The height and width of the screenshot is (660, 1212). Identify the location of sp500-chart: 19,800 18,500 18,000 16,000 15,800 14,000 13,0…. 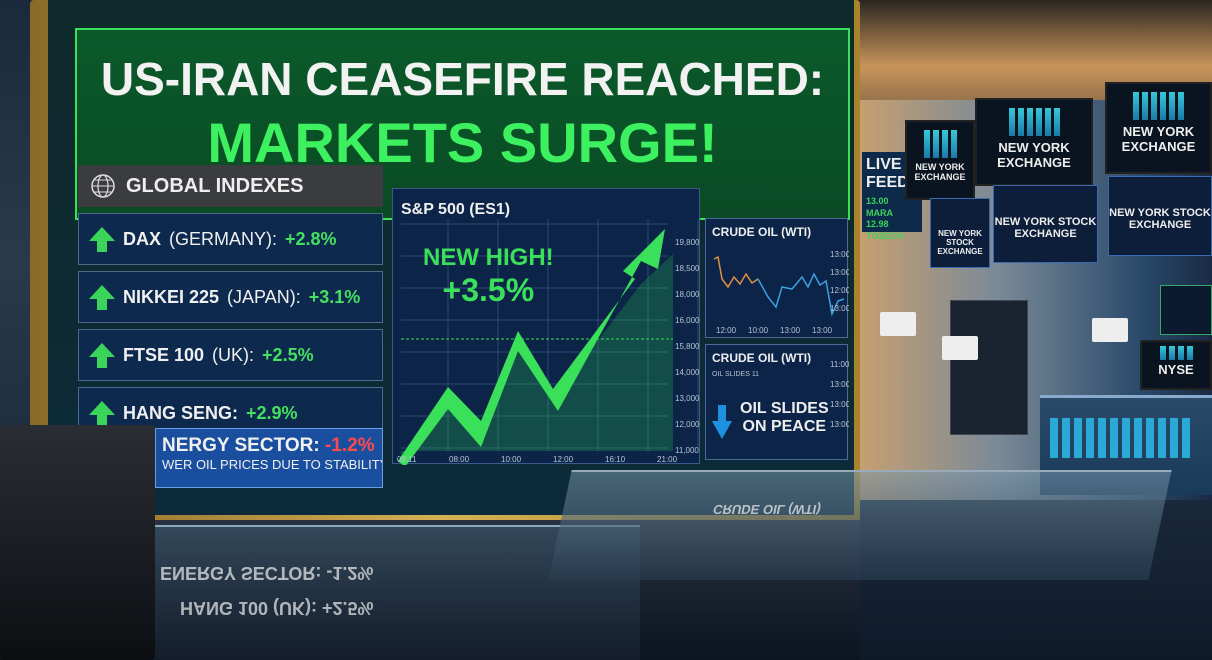
(548, 342).